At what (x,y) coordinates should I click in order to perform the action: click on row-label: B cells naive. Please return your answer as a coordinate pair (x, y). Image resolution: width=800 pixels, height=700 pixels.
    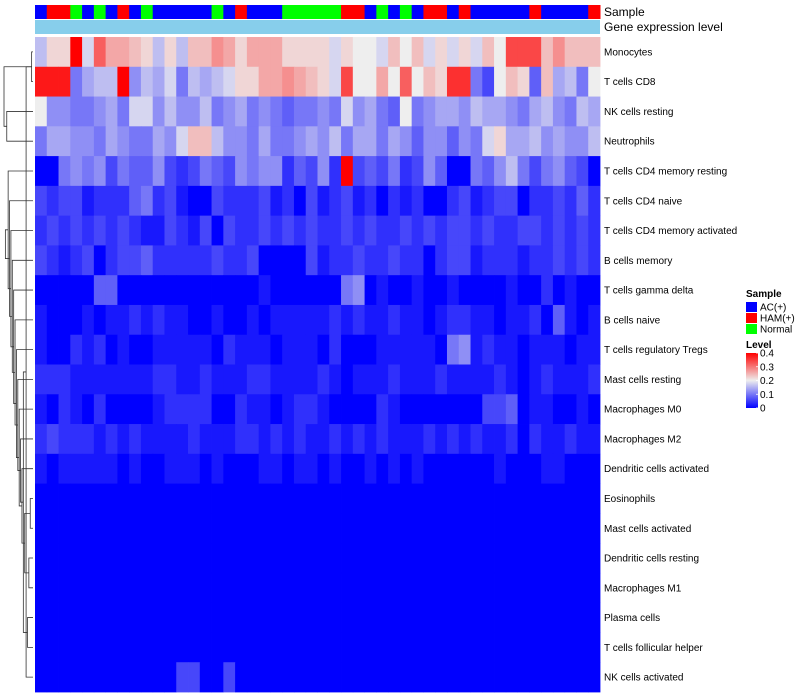
    Looking at the image, I should click on (632, 320).